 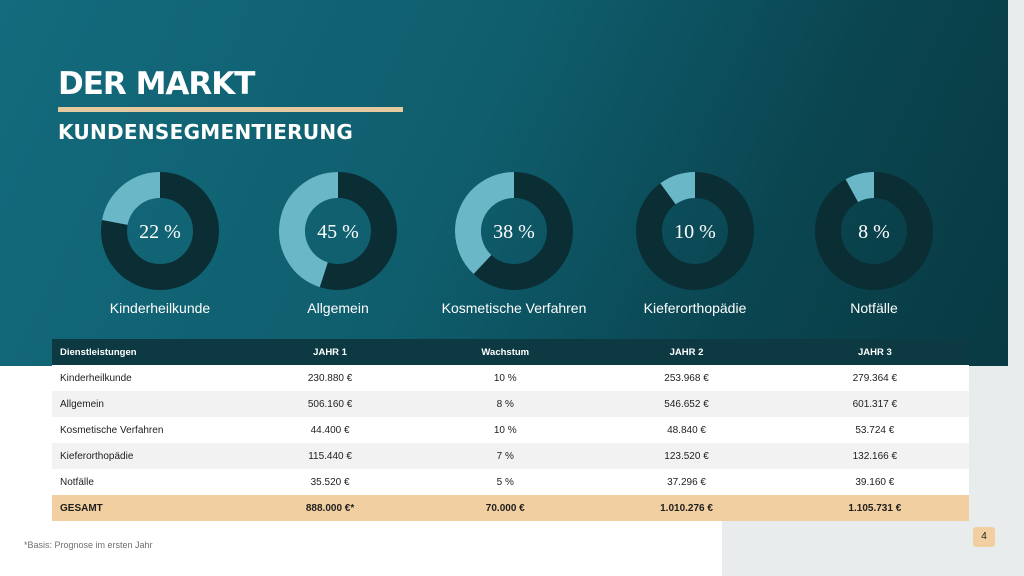 I want to click on donut-chart: 22 %, so click(x=160, y=231).